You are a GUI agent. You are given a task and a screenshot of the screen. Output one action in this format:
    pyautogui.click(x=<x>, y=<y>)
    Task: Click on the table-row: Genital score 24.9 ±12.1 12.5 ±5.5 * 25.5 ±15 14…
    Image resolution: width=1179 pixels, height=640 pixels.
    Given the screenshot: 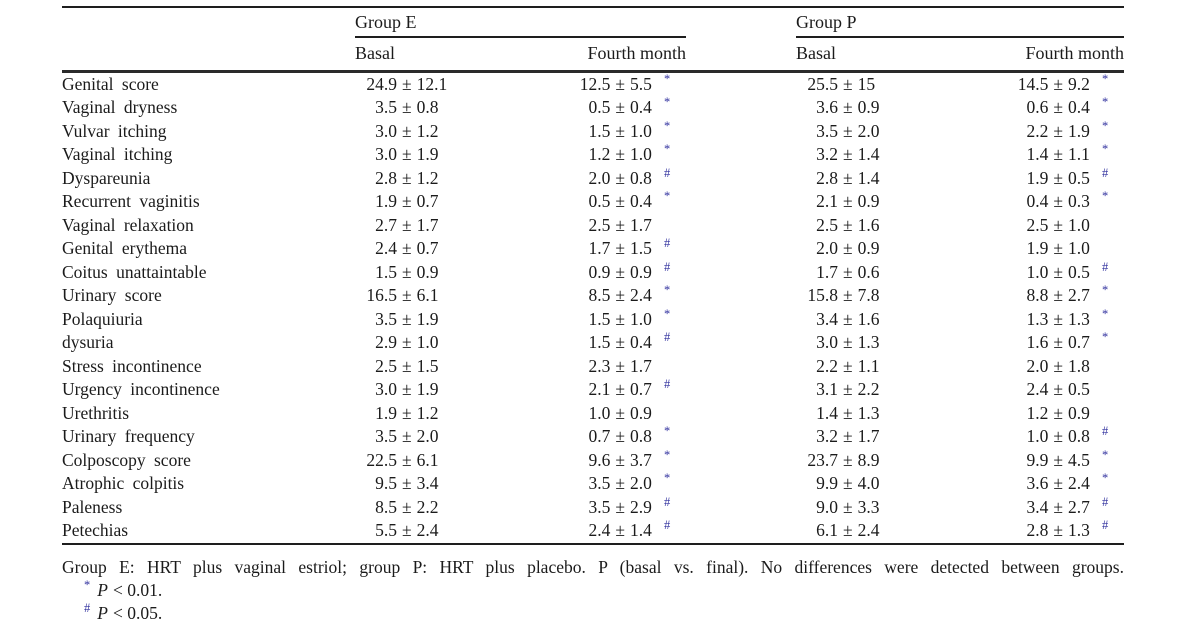 What is the action you would take?
    pyautogui.click(x=593, y=83)
    